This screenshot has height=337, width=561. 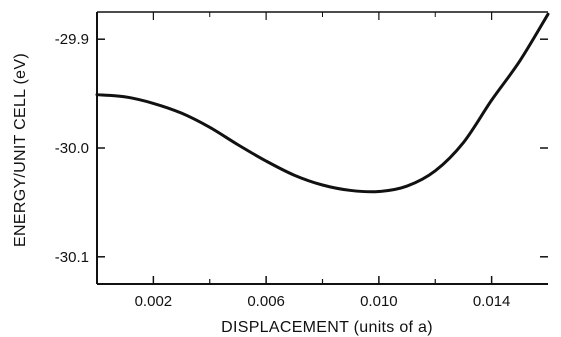 I want to click on x-tick-label: 0.002, so click(x=154, y=301).